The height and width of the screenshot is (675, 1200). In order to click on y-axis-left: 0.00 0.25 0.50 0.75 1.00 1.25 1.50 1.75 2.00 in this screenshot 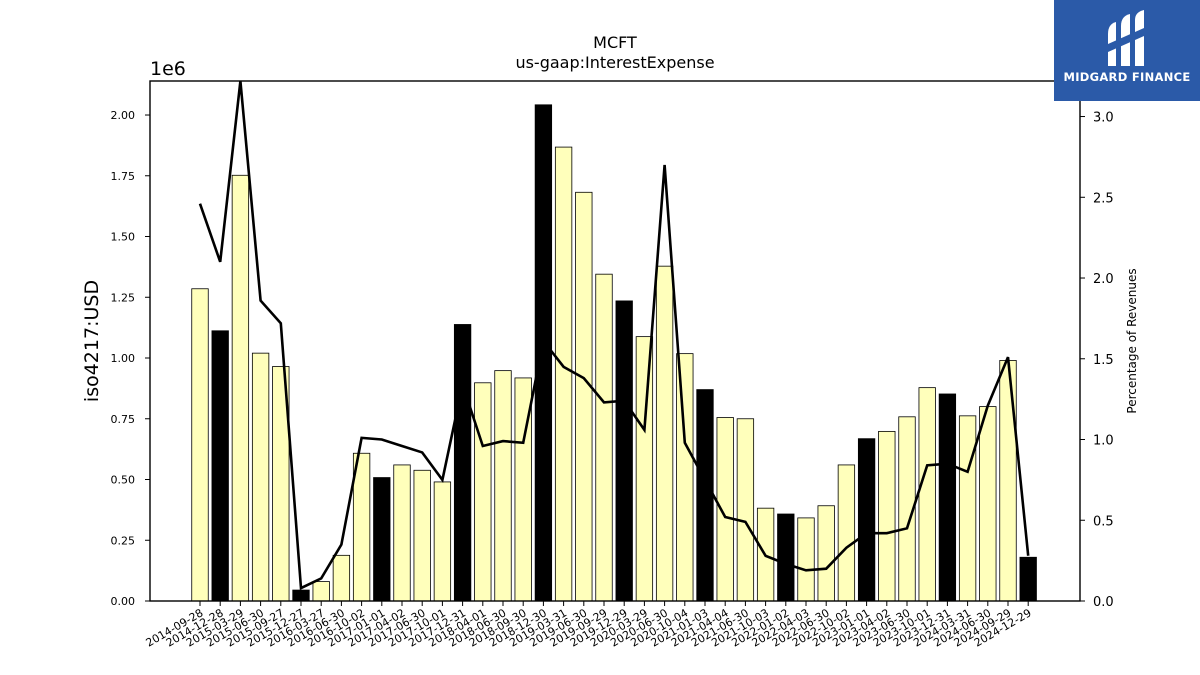, I will do `click(130, 358)`.